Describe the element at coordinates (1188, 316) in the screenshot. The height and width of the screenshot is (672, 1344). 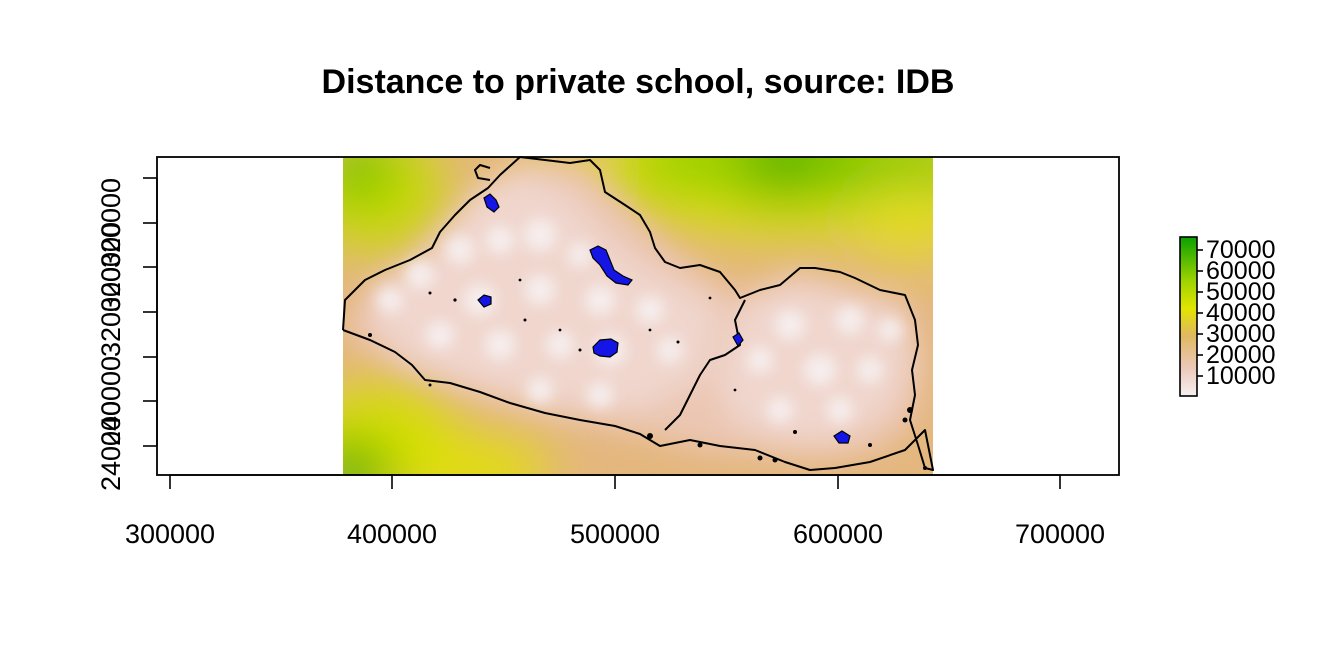
I see `legend-colorbar` at that location.